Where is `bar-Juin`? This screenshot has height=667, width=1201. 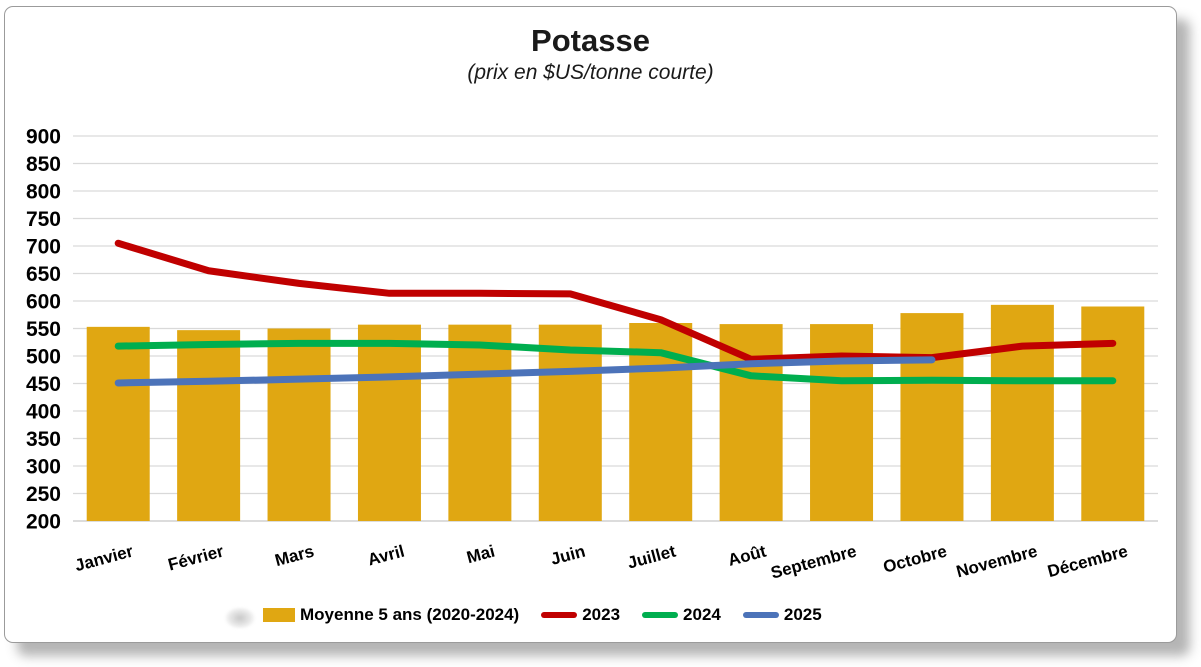 bar-Juin is located at coordinates (570, 422).